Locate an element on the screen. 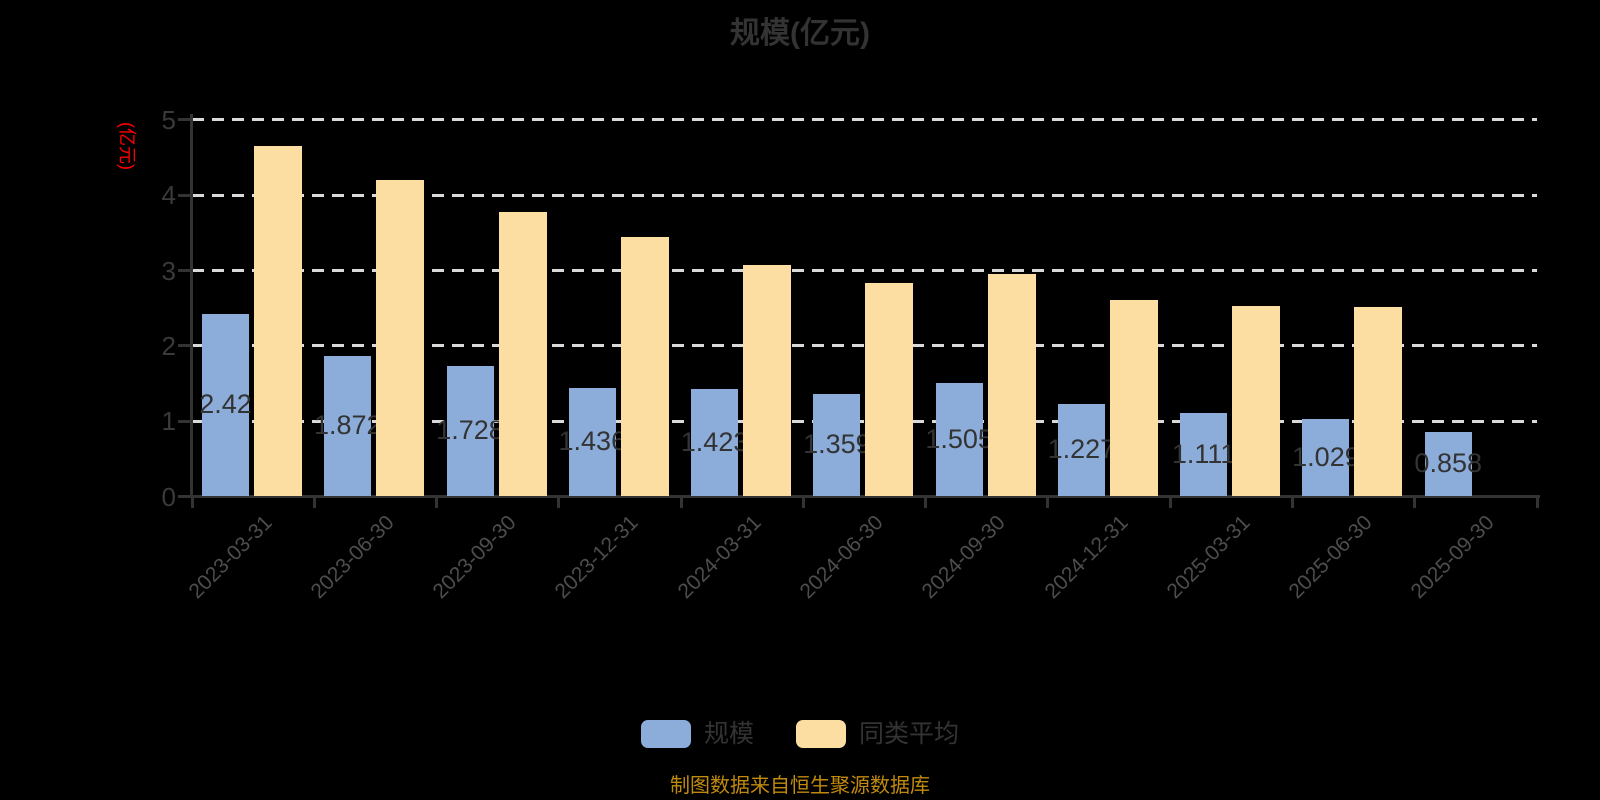 The image size is (1600, 800). x-tick-label: 2024-06-30 is located at coordinates (841, 557).